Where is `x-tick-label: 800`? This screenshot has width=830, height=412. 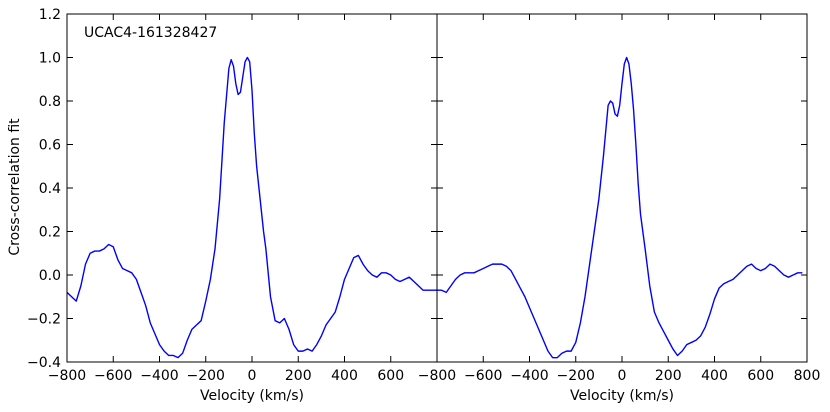 x-tick-label: 800 is located at coordinates (807, 376).